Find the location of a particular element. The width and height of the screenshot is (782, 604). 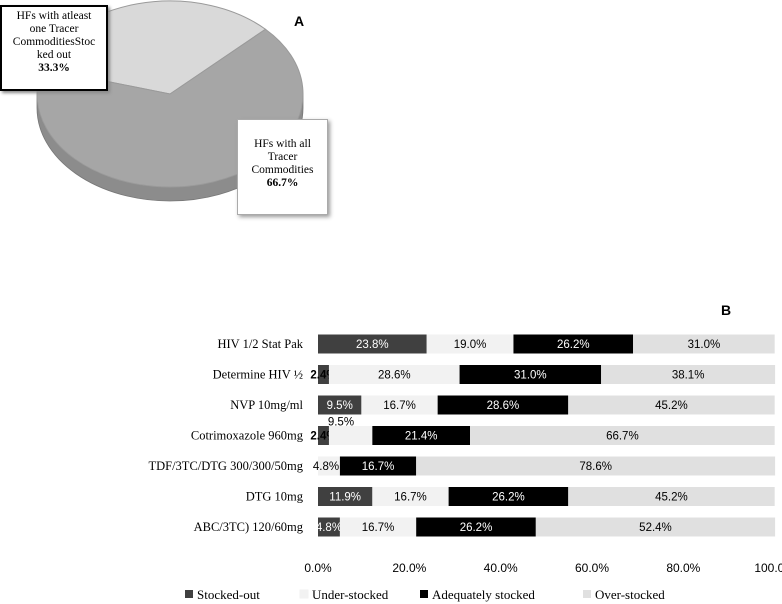

pie-callout-line: CommoditiesStoc is located at coordinates (54, 42).